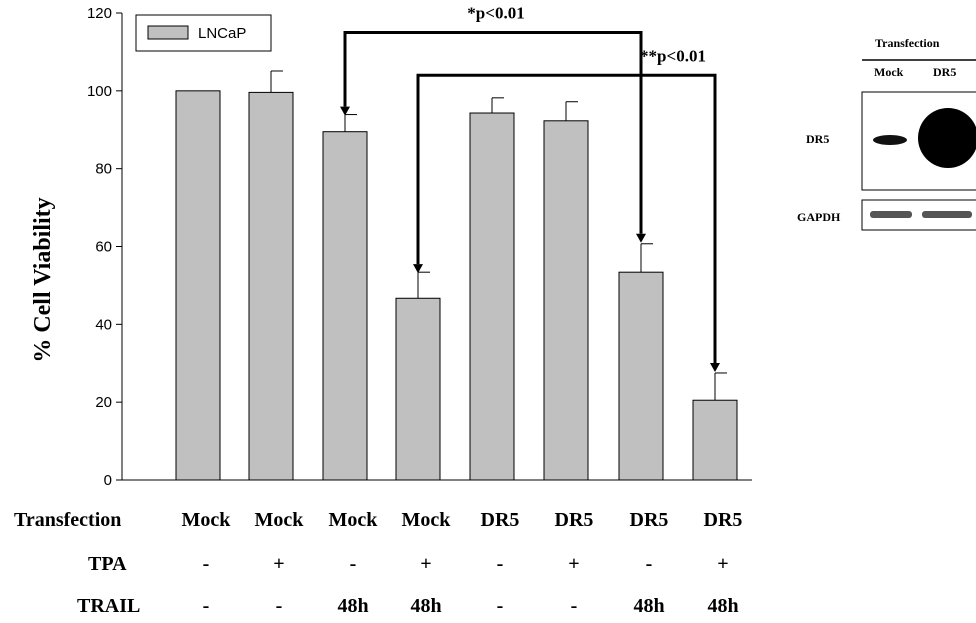 The height and width of the screenshot is (623, 976). Describe the element at coordinates (103, 169) in the screenshot. I see `y-tick-label: 80` at that location.